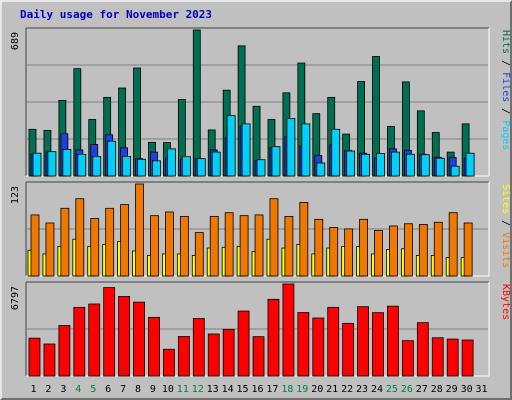 This screenshot has width=512, height=400. Describe the element at coordinates (505, 199) in the screenshot. I see `legend-sites: Sites` at that location.